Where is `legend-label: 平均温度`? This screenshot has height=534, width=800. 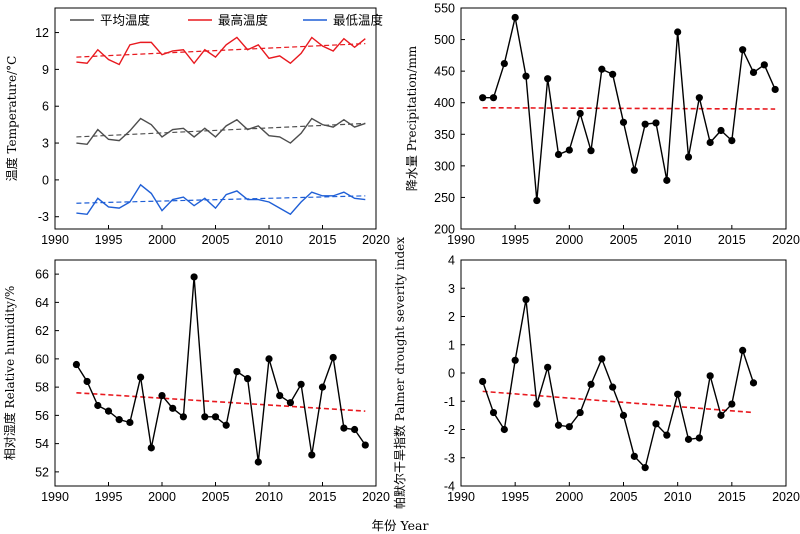 legend-label: 平均温度 is located at coordinates (125, 20).